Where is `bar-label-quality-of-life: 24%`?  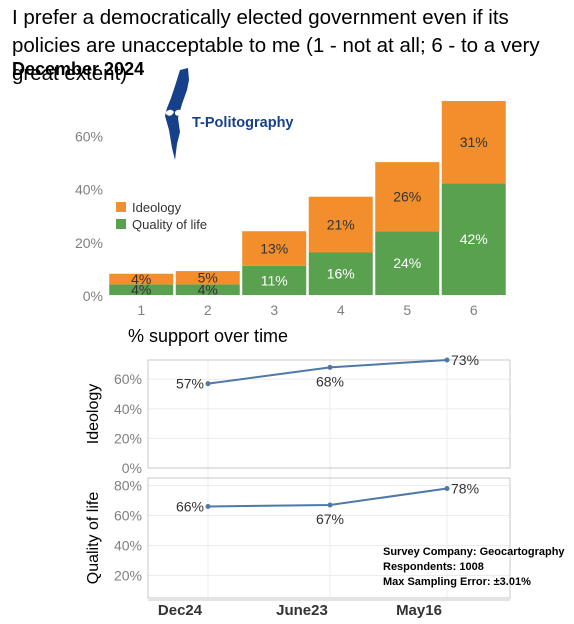
bar-label-quality-of-life: 24% is located at coordinates (407, 263).